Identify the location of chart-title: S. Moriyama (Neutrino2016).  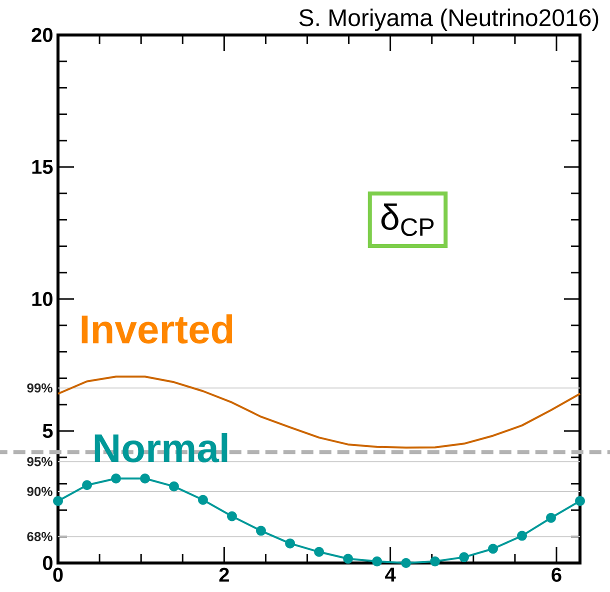
(448, 19).